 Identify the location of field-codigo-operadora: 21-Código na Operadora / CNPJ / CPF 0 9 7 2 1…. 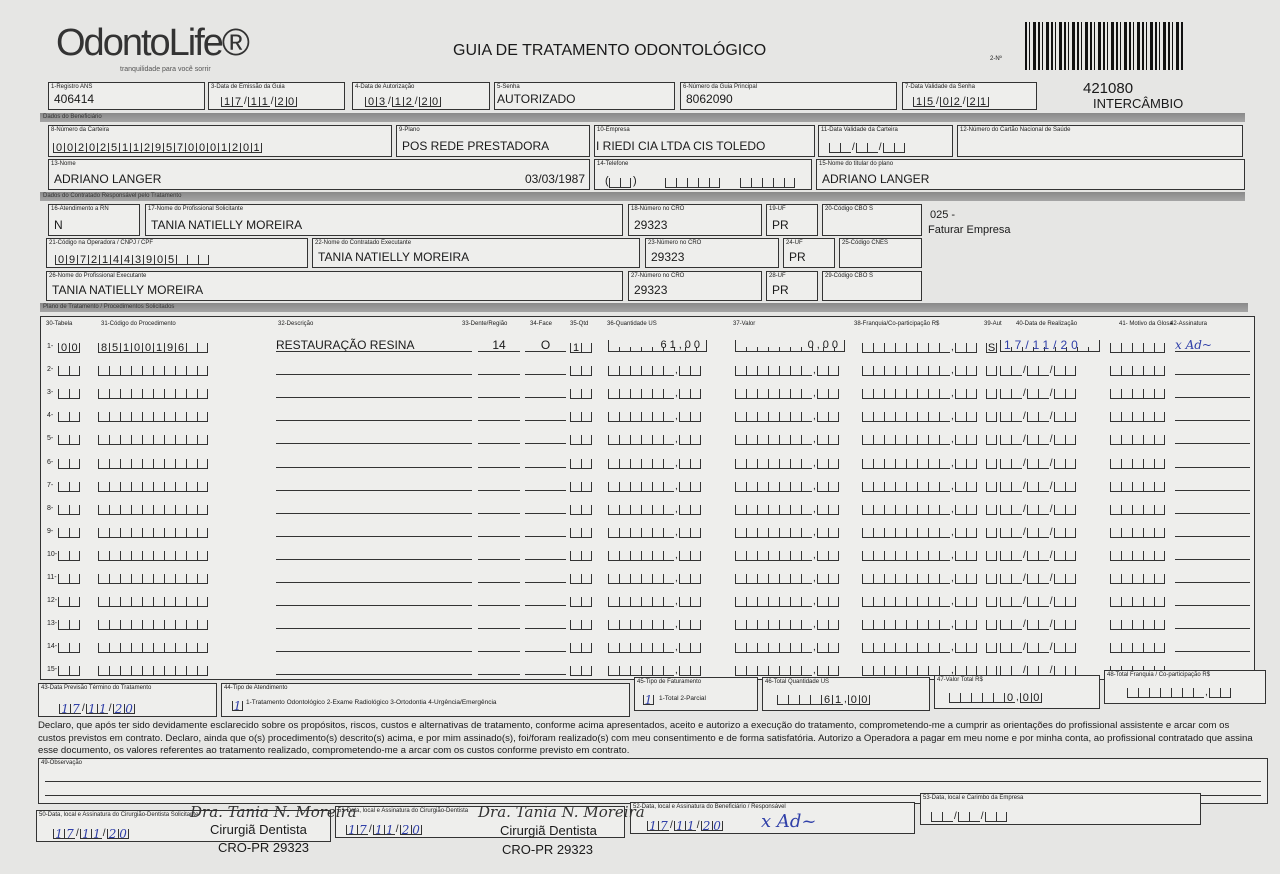
(177, 253).